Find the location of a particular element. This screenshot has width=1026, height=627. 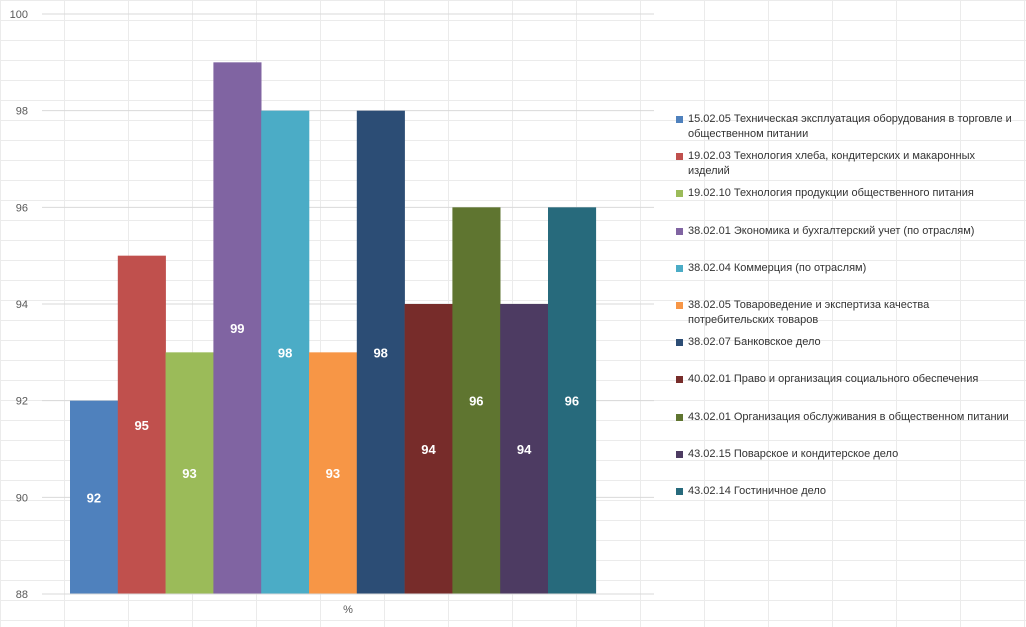

data-label: 95 is located at coordinates (141, 425).